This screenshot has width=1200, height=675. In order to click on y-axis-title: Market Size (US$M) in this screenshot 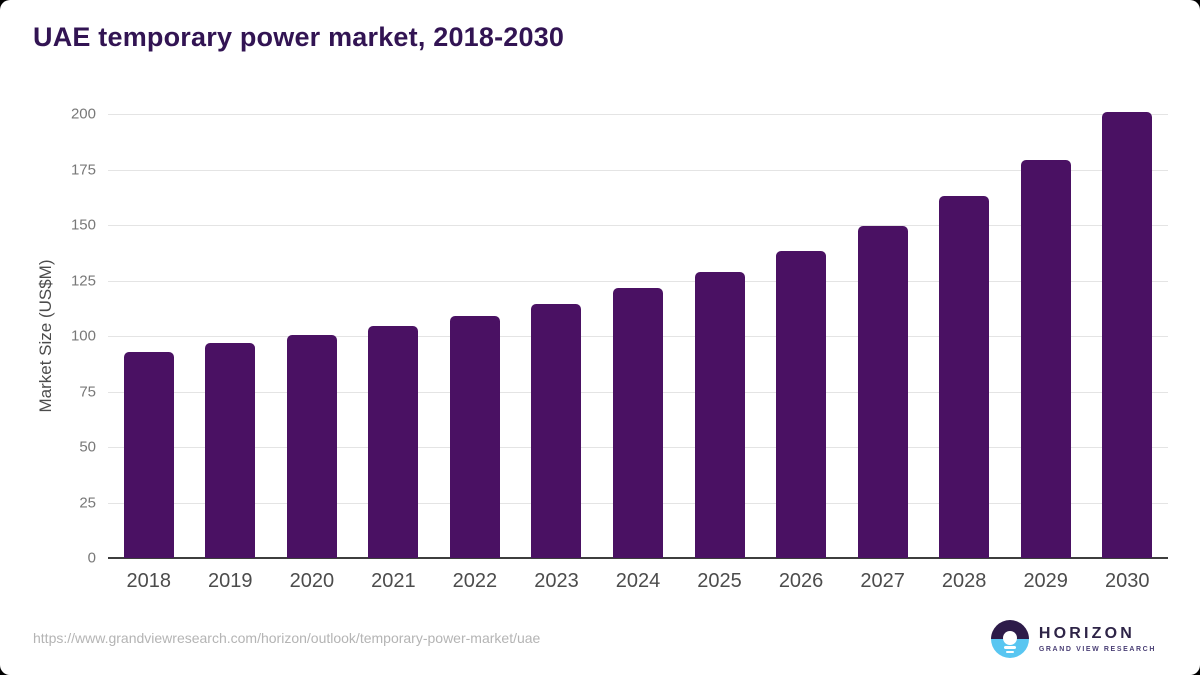, I will do `click(45, 336)`.